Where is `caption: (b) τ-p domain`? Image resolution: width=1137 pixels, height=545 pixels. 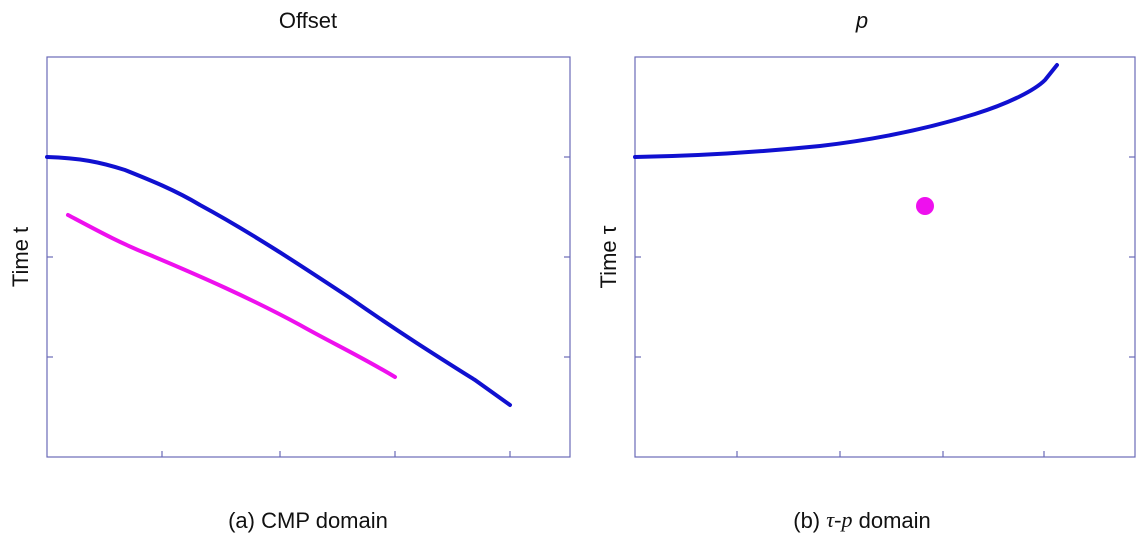 caption: (b) τ-p domain is located at coordinates (862, 520).